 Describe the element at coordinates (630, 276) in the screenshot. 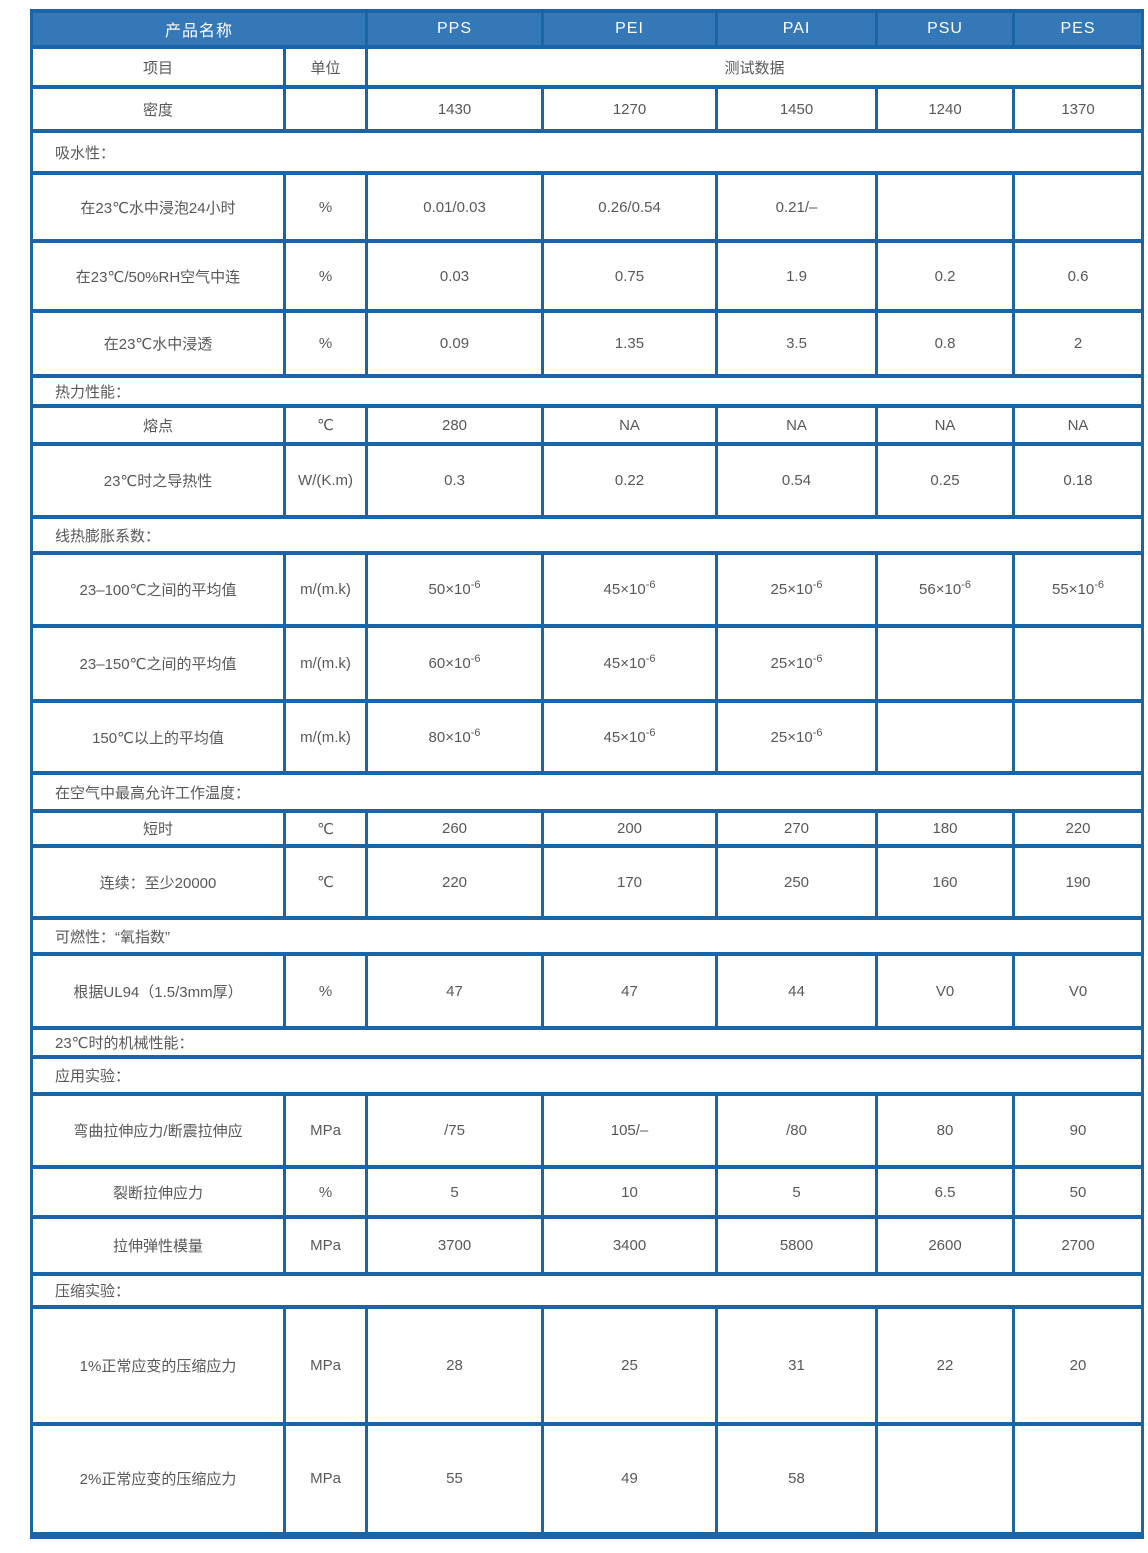

I see `value-cell-pei: 0.75` at that location.